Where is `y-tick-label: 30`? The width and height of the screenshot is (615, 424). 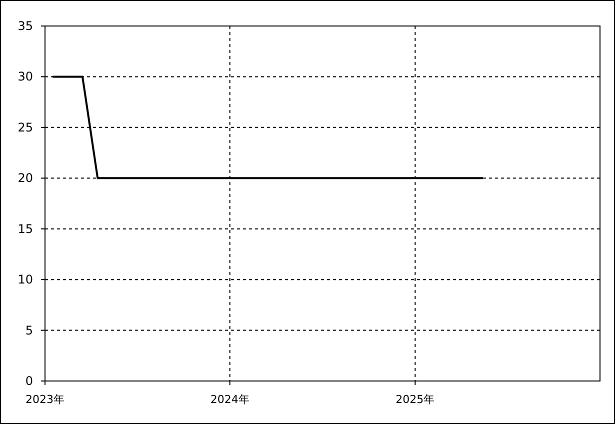 y-tick-label: 30 is located at coordinates (25, 77).